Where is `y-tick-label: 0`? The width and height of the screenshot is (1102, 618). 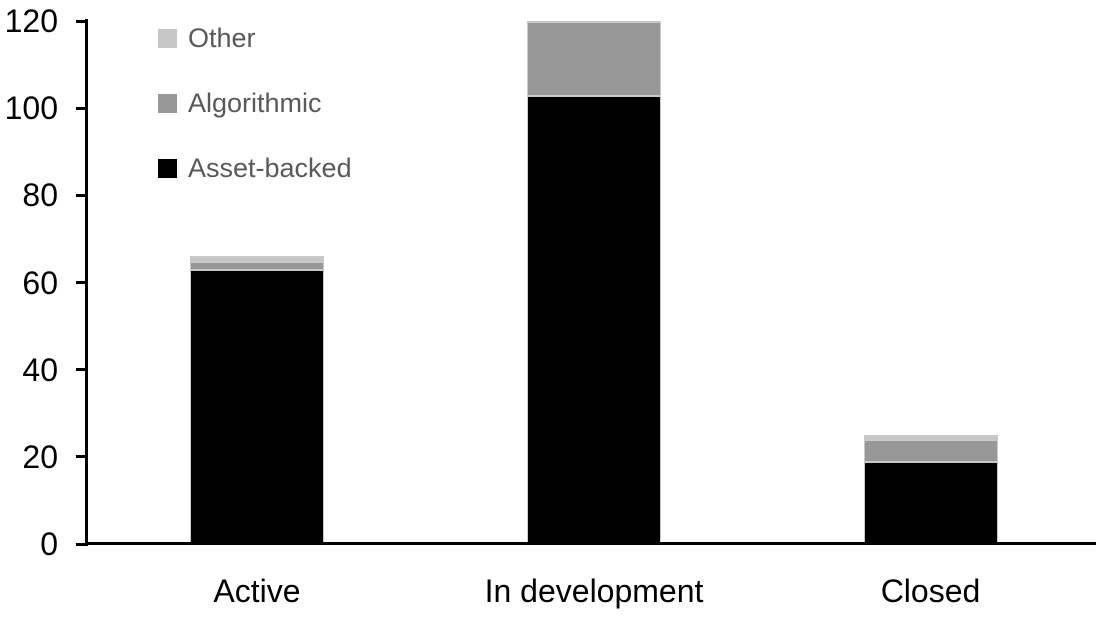 y-tick-label: 0 is located at coordinates (49, 544).